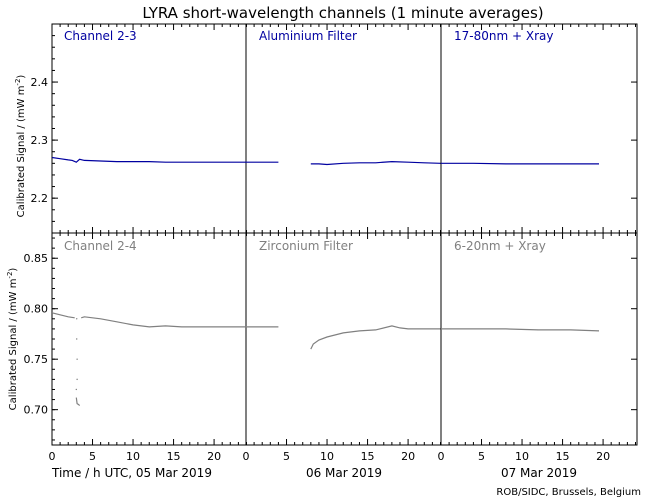 Image resolution: width=650 pixels, height=500 pixels. What do you see at coordinates (164, 322) in the screenshot?
I see `bottom-panel-0-series2-line` at bounding box center [164, 322].